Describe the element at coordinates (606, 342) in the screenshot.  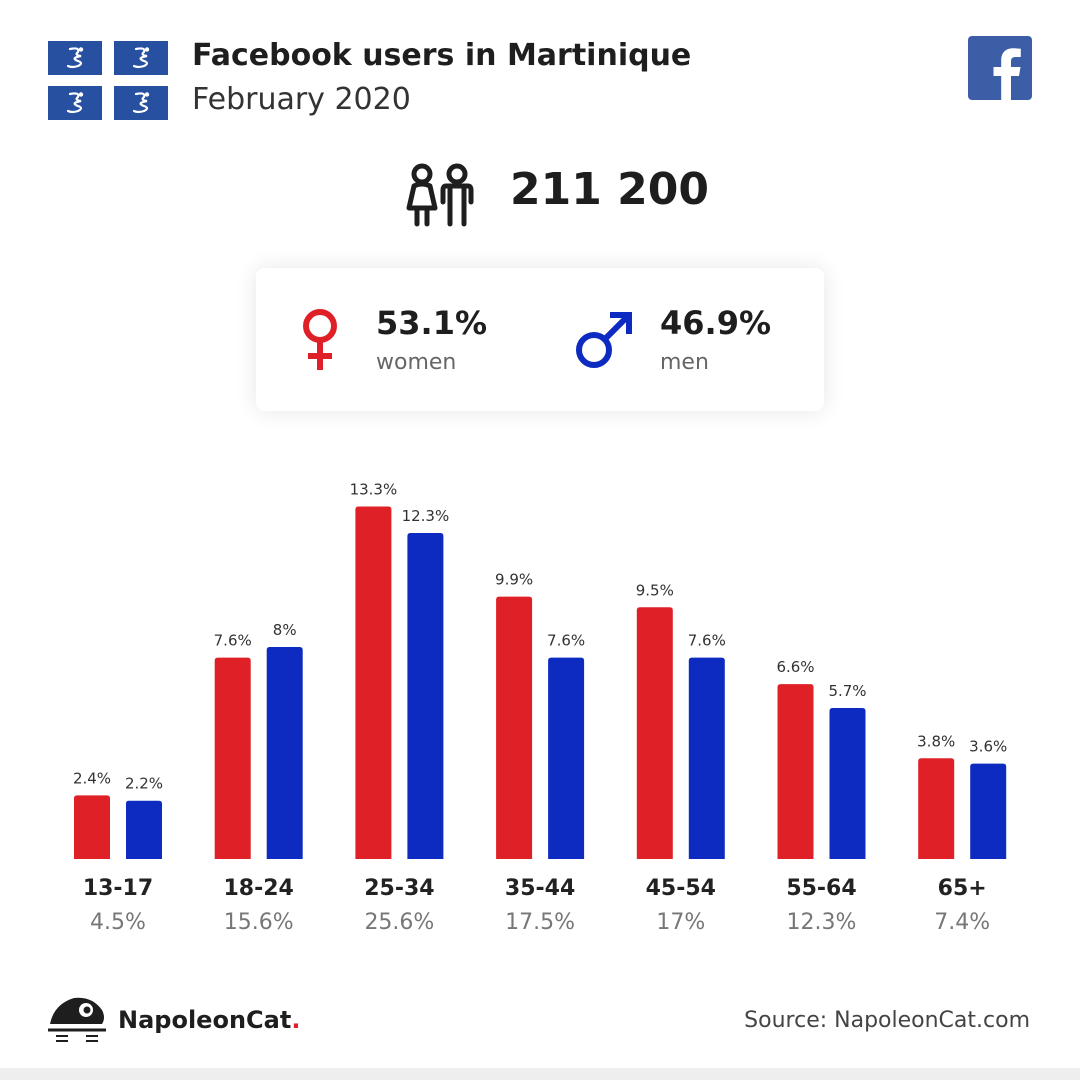
I see `male-symbol-icon` at that location.